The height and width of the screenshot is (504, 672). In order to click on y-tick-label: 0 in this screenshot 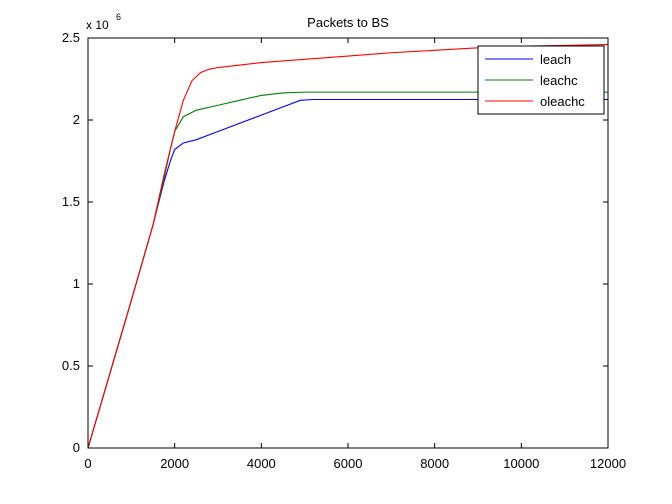, I will do `click(76, 447)`.